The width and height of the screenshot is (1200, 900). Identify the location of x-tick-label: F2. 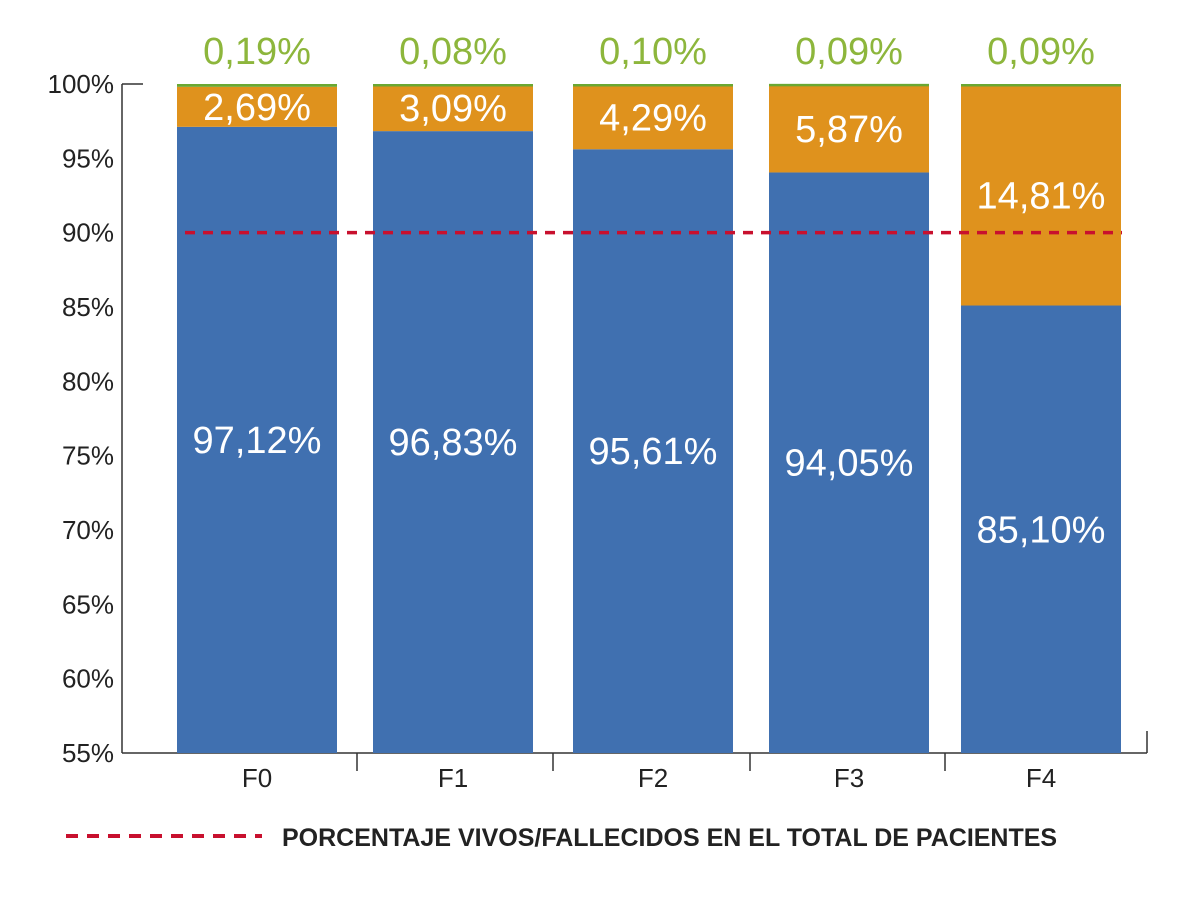
(653, 778).